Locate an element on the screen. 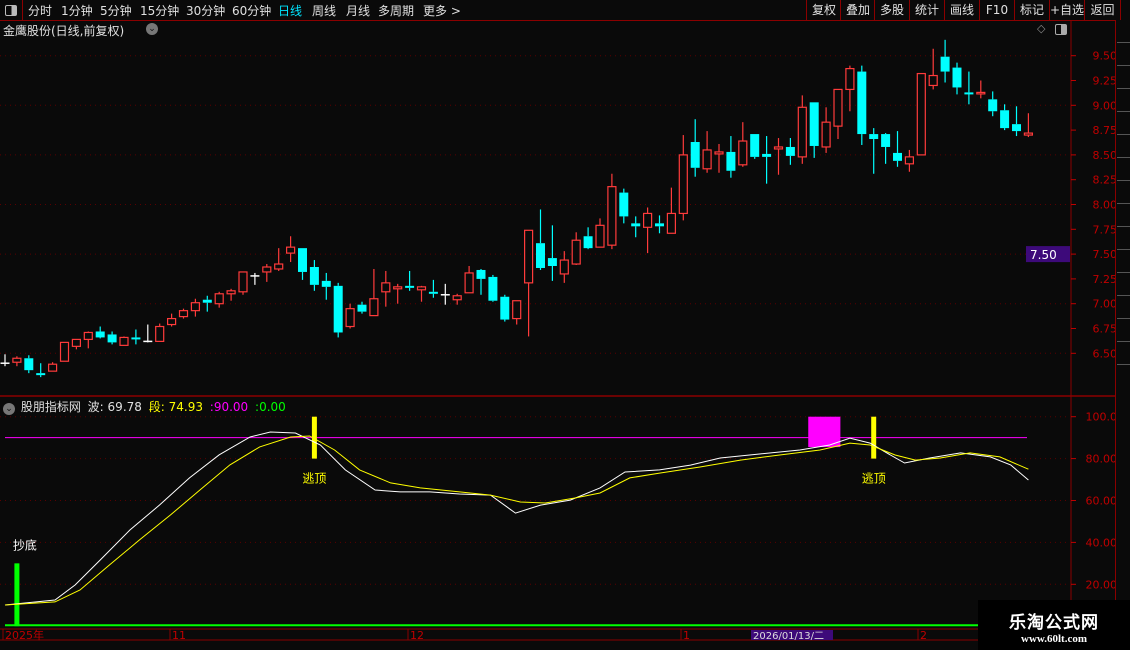  adjust-button: 复权 is located at coordinates (823, 10).